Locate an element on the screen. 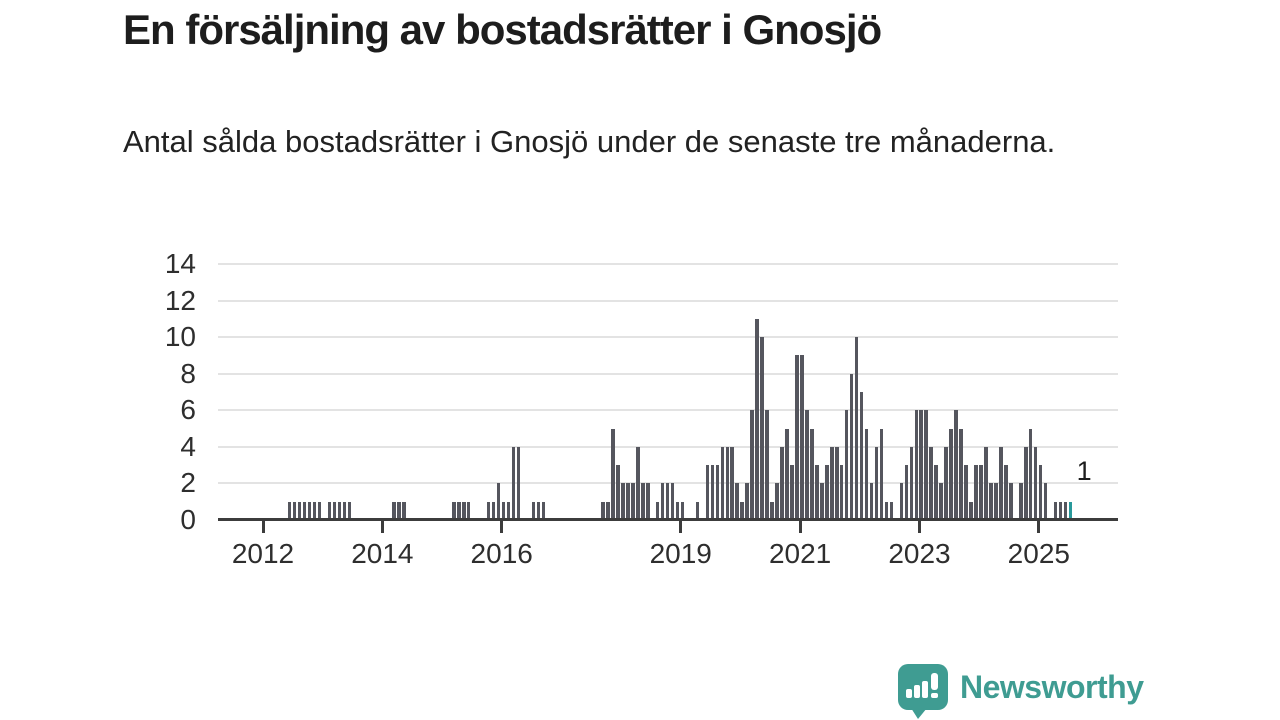 The height and width of the screenshot is (720, 1280). y-axis-label: 12 is located at coordinates (180, 300).